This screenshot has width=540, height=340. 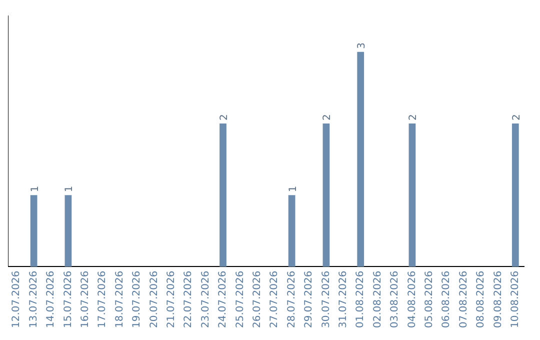 I want to click on x-tick-label: 03.08.2026, so click(x=395, y=299).